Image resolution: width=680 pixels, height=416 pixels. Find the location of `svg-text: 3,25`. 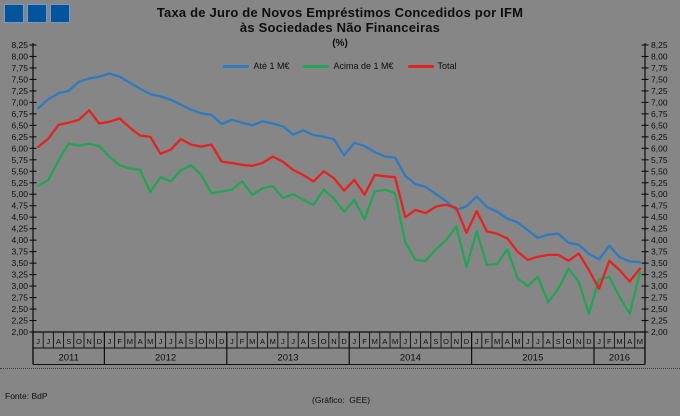

svg-text: 3,25 is located at coordinates (659, 275).